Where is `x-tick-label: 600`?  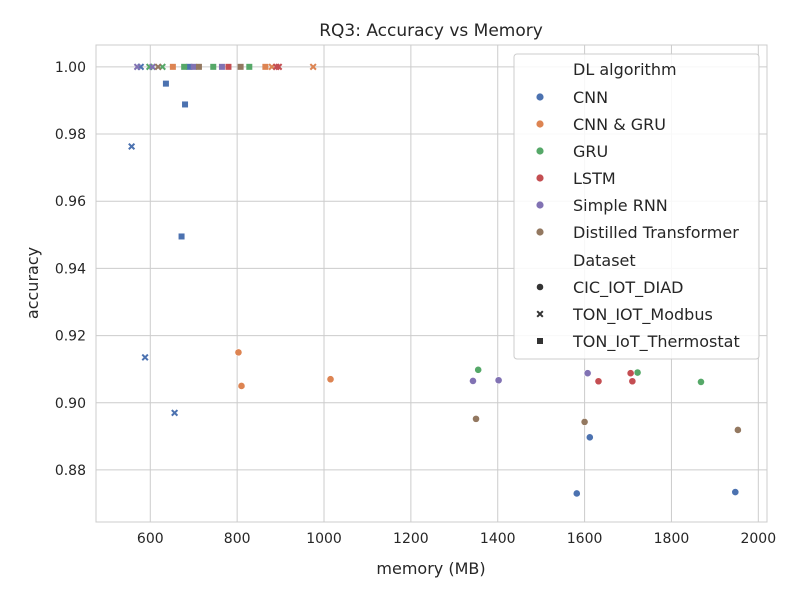
x-tick-label: 600 is located at coordinates (150, 539).